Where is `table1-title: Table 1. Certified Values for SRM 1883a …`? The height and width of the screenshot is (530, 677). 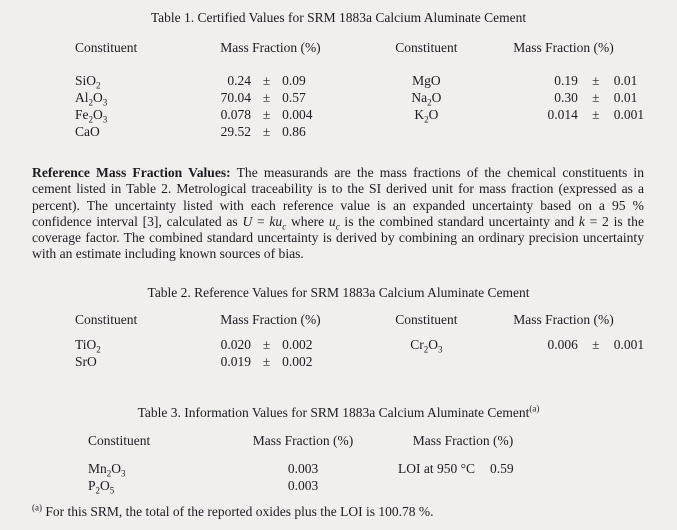
table1-title: Table 1. Certified Values for SRM 1883a … is located at coordinates (338, 17).